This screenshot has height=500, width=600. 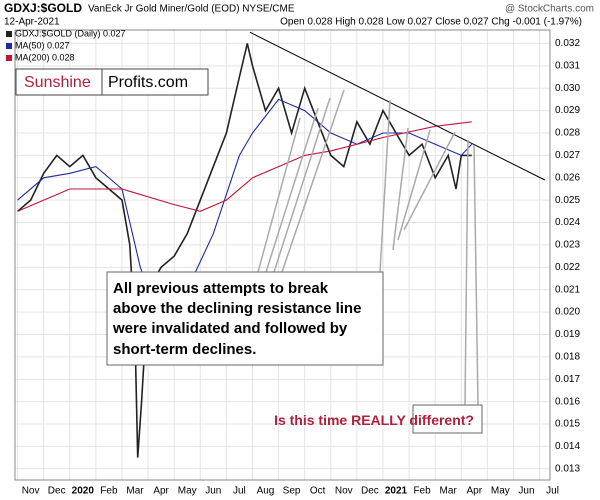 I want to click on x-tick-label: 2020, so click(x=83, y=491).